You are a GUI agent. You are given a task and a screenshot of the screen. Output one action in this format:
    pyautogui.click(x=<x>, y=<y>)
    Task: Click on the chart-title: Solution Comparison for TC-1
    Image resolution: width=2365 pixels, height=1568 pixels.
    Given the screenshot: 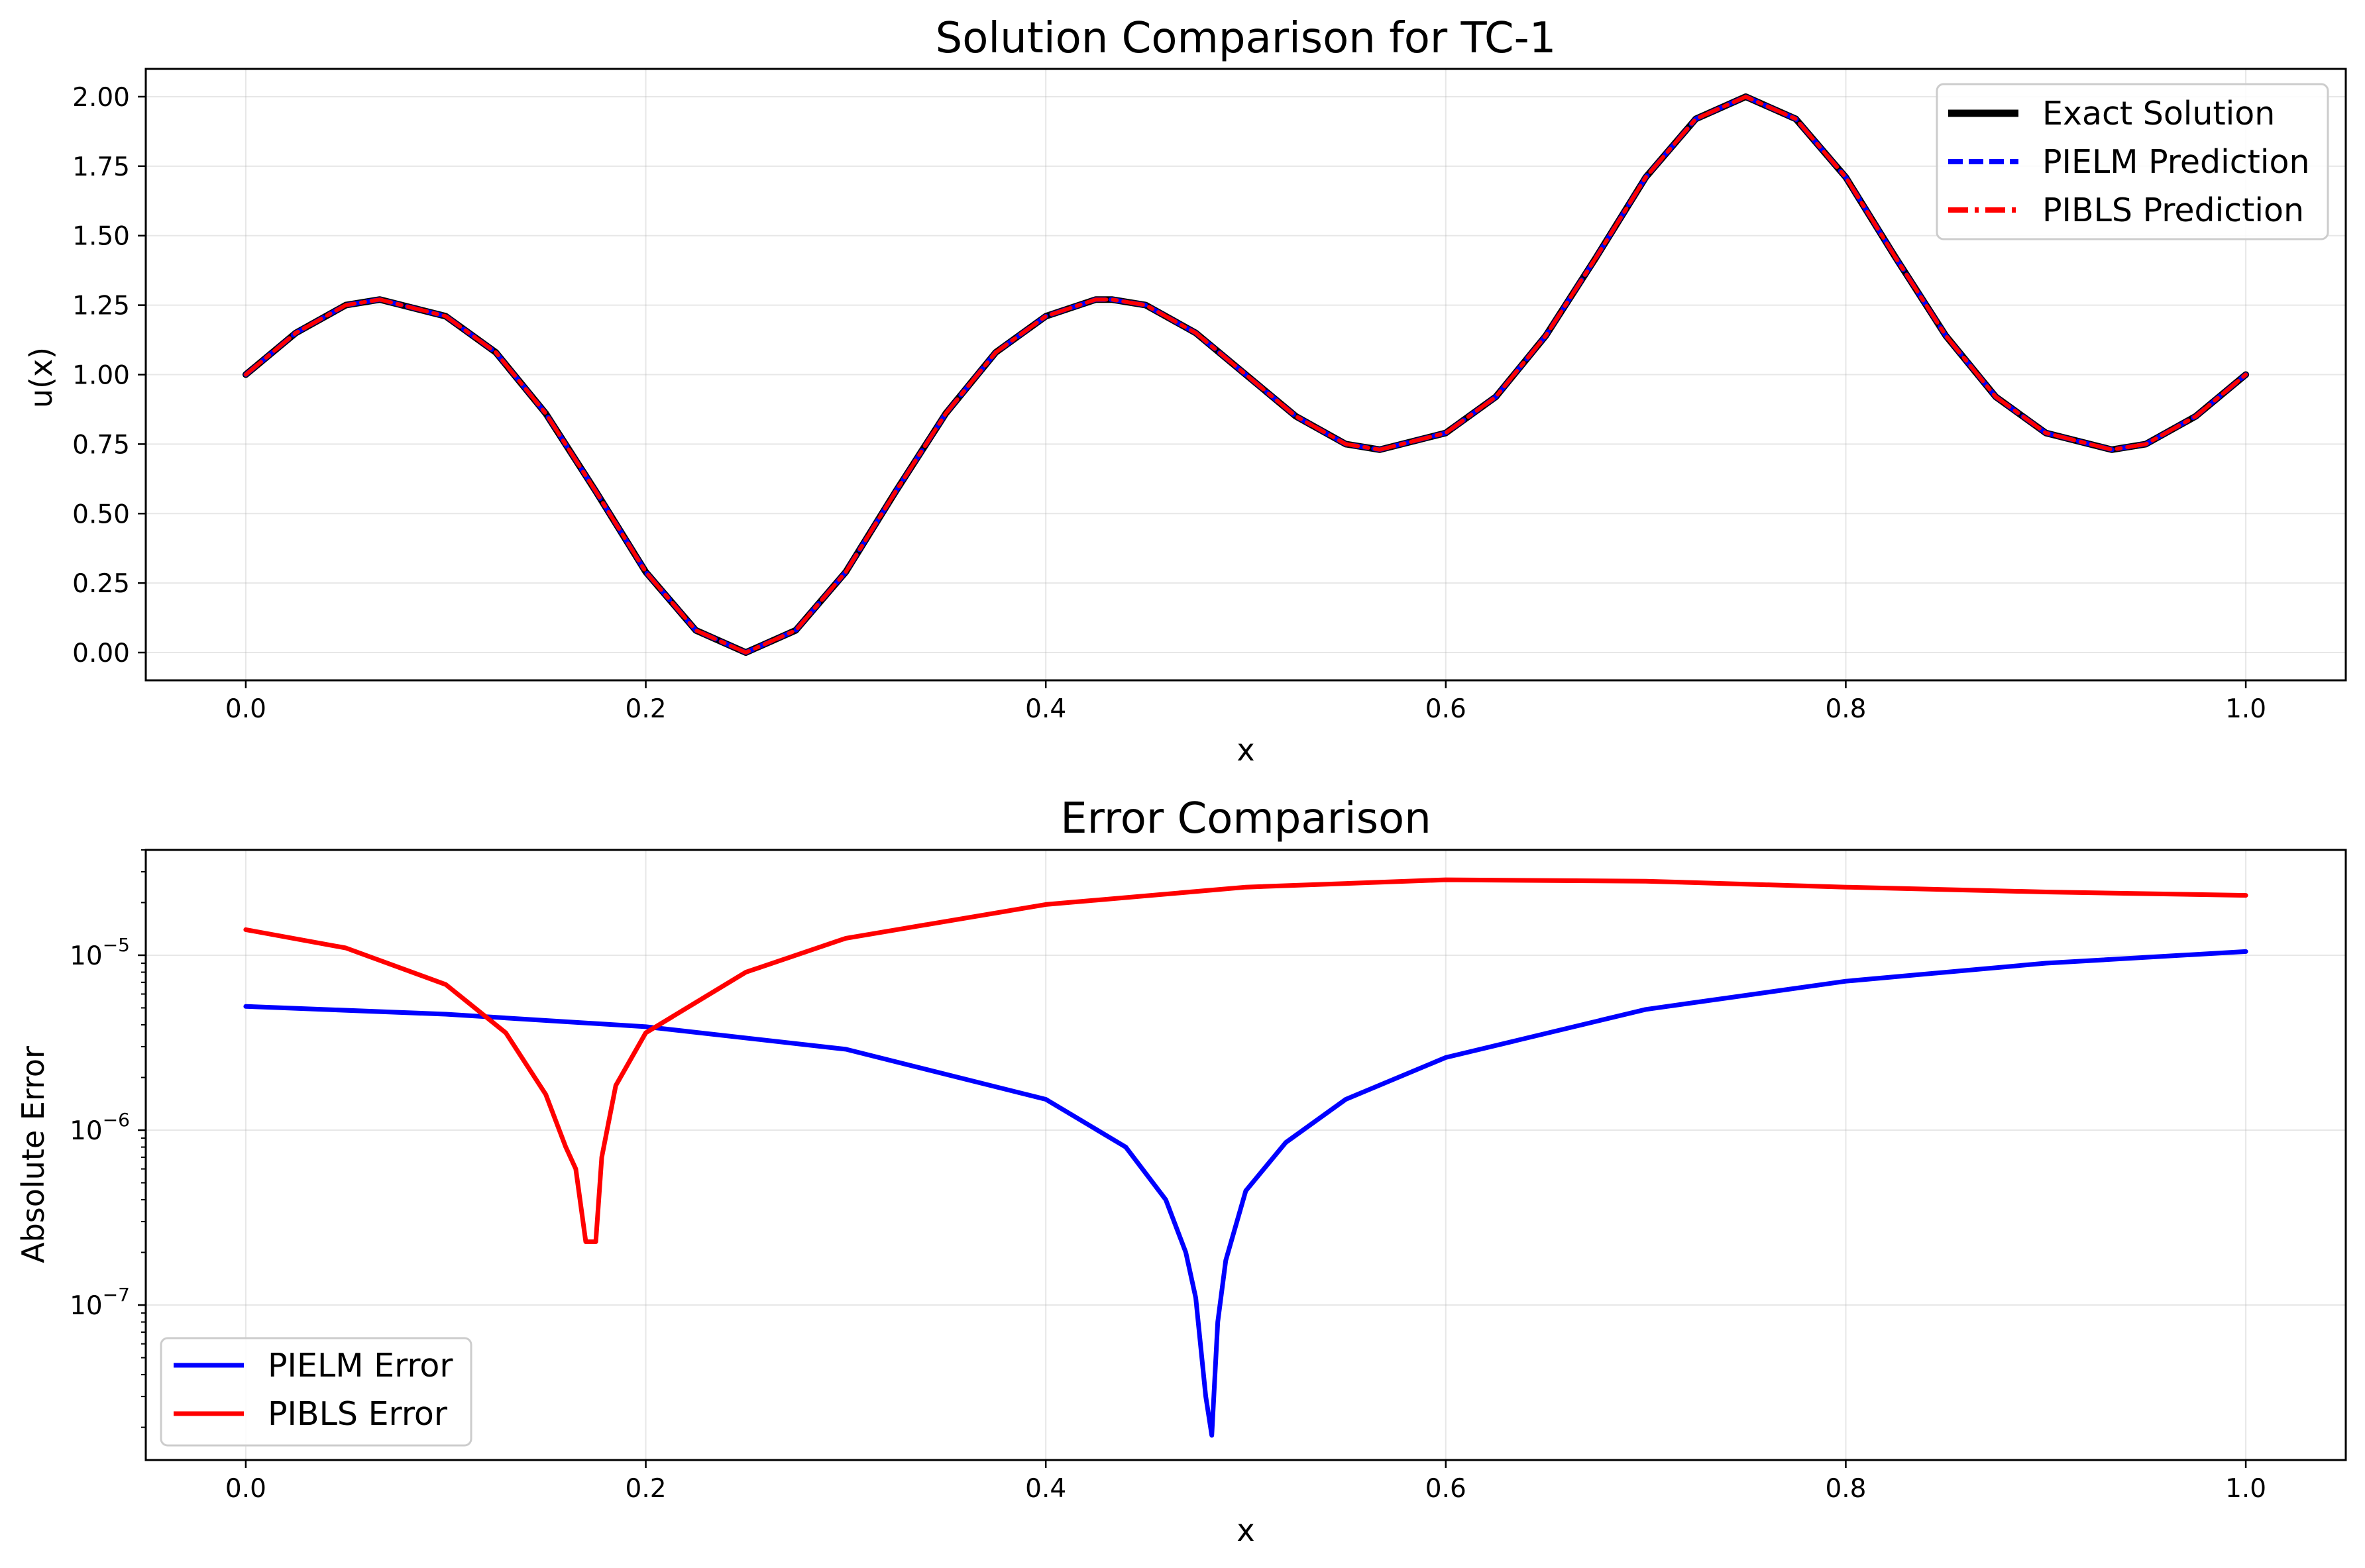 What is the action you would take?
    pyautogui.click(x=1246, y=38)
    